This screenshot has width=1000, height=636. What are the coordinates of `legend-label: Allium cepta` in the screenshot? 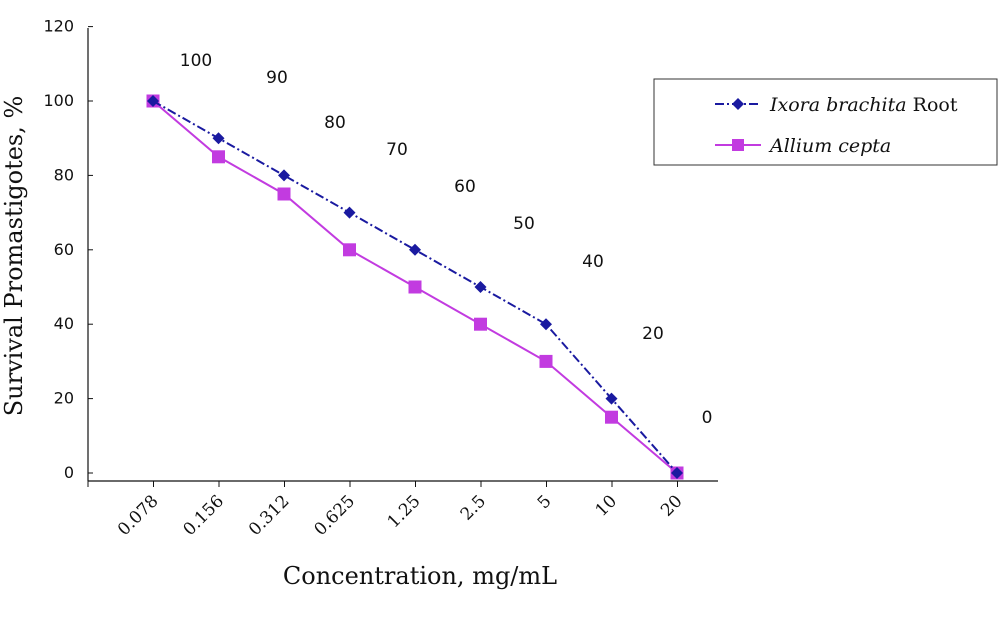 It's located at (829, 146).